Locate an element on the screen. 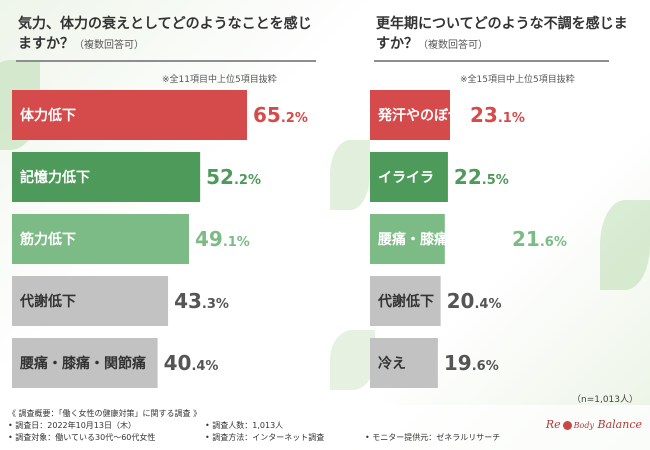  category-label: 発汗やのぼせ is located at coordinates (419, 115).